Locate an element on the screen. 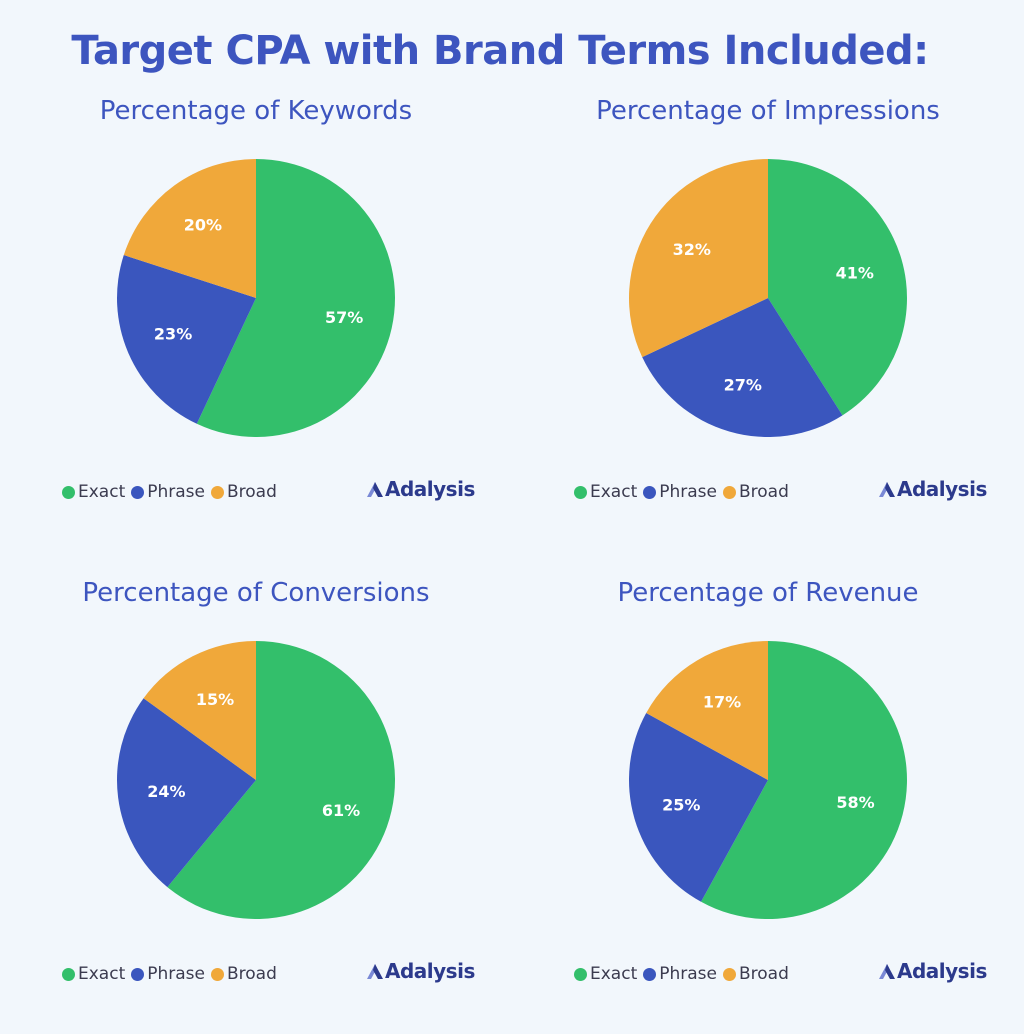 Image resolution: width=1024 pixels, height=1034 pixels. slice-label-broad: 20% is located at coordinates (203, 224).